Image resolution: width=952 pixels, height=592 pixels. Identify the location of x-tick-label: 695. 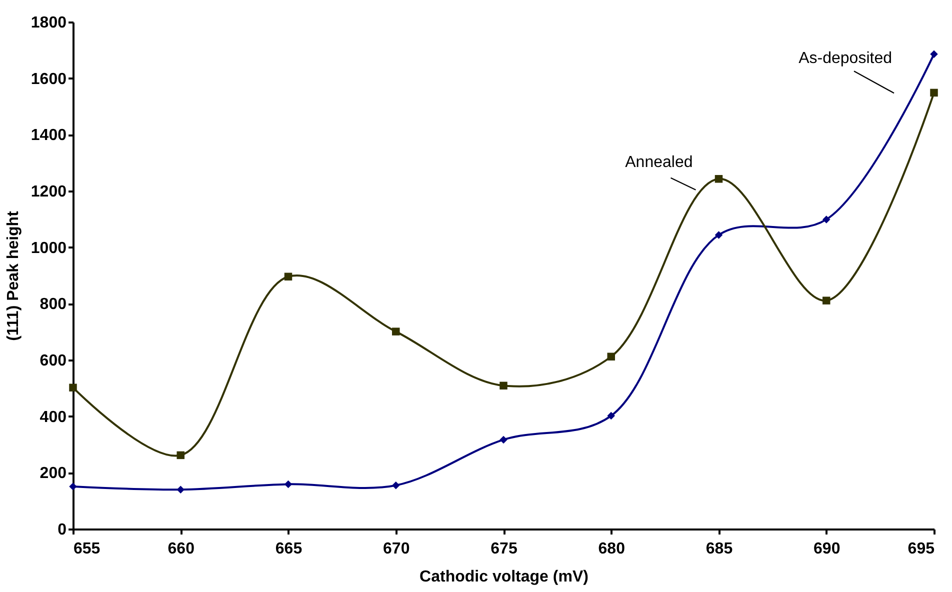
(921, 549).